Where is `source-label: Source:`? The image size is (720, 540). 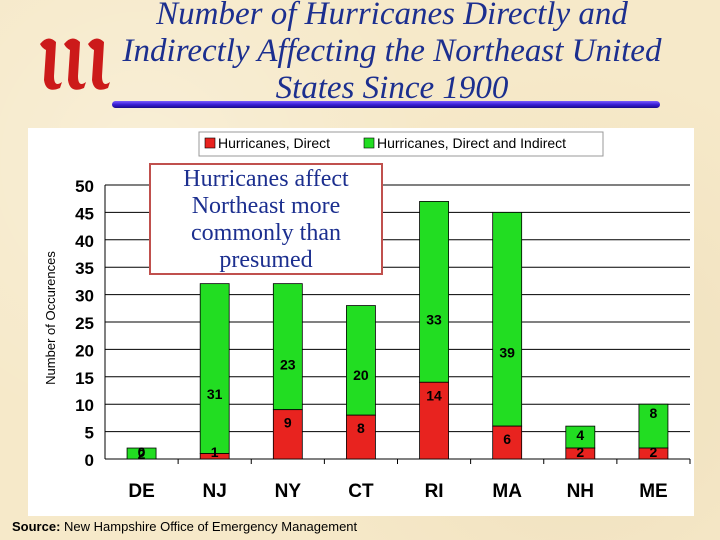 source-label: Source: is located at coordinates (36, 526).